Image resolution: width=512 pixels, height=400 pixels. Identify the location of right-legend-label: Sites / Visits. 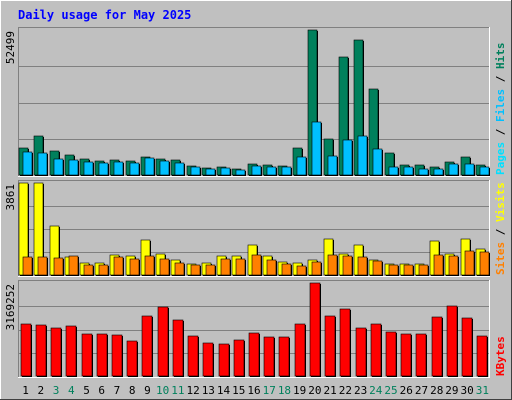
(500, 228).